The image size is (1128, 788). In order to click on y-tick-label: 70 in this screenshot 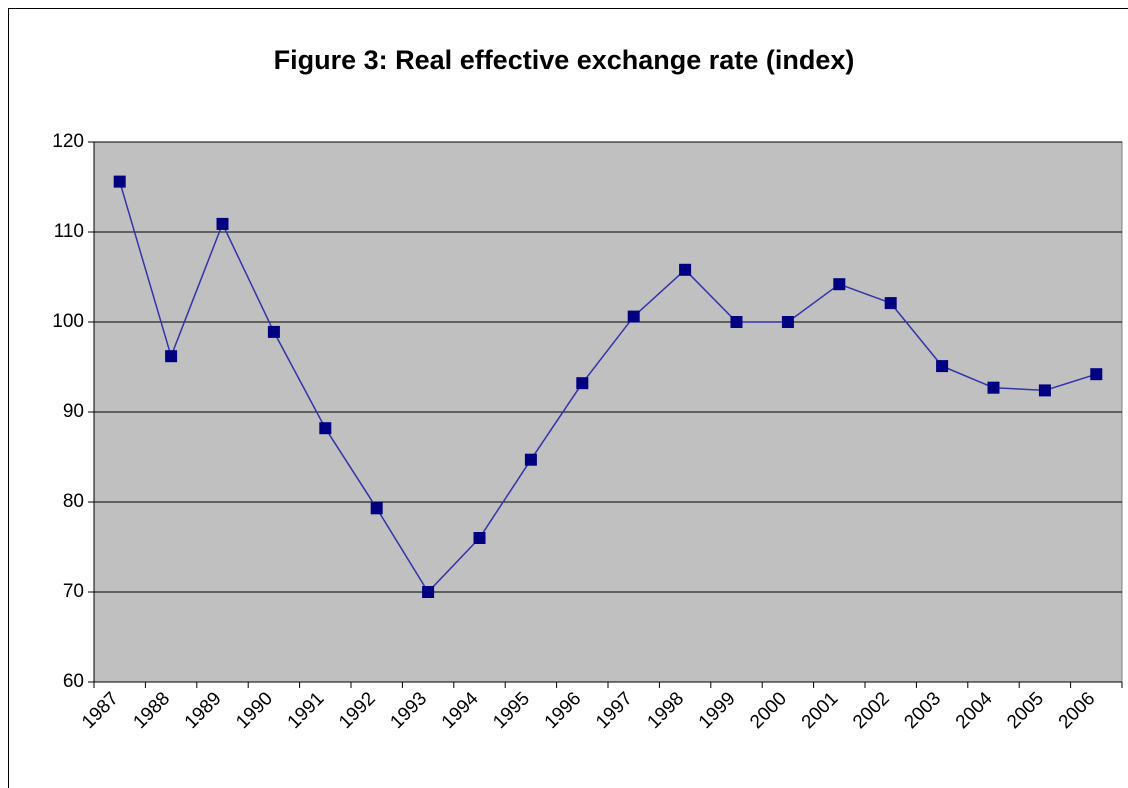, I will do `click(73, 591)`.